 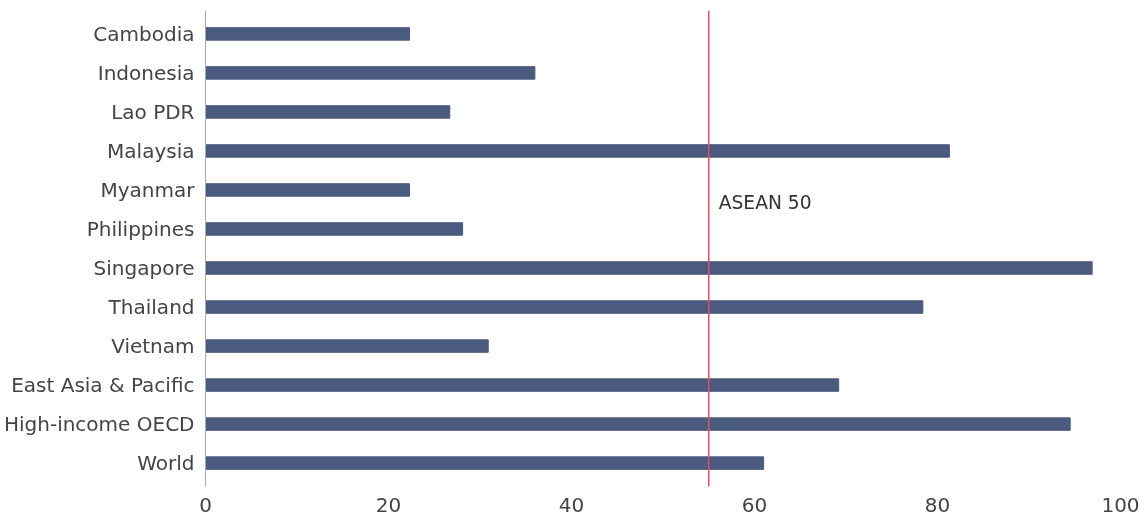 I want to click on y-tick-label: East Asia & Pacific, so click(x=103, y=385).